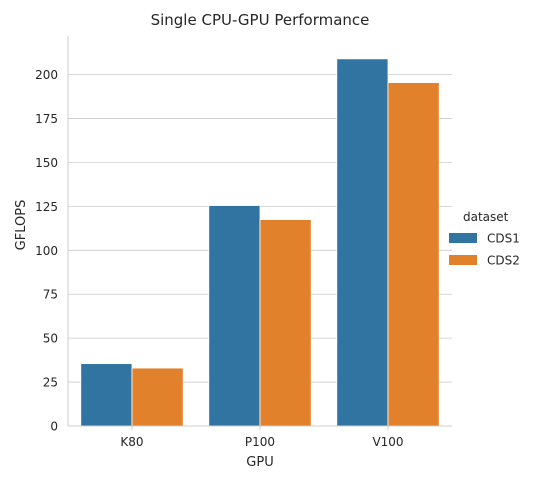 The height and width of the screenshot is (482, 537). I want to click on legend-title: dataset, so click(486, 217).